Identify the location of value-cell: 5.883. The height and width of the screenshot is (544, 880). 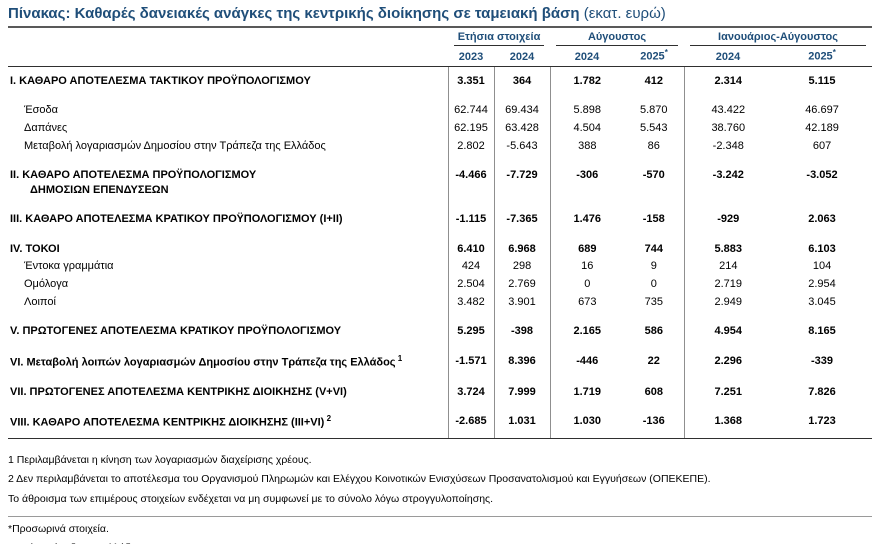
(728, 243).